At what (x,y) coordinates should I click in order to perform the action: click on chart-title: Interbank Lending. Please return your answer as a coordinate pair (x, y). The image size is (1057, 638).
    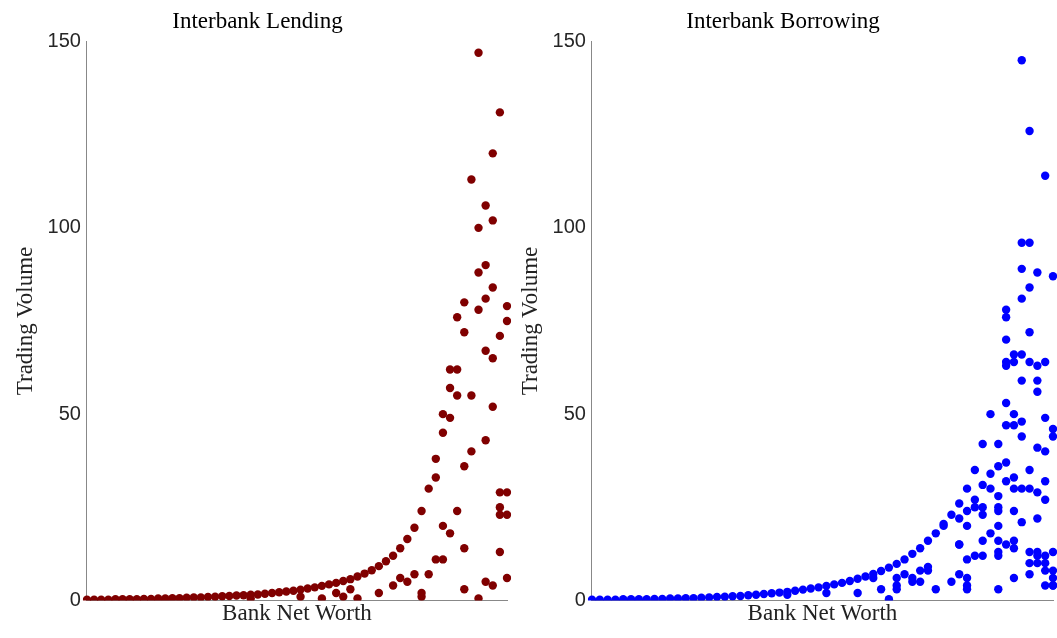
    Looking at the image, I should click on (258, 20).